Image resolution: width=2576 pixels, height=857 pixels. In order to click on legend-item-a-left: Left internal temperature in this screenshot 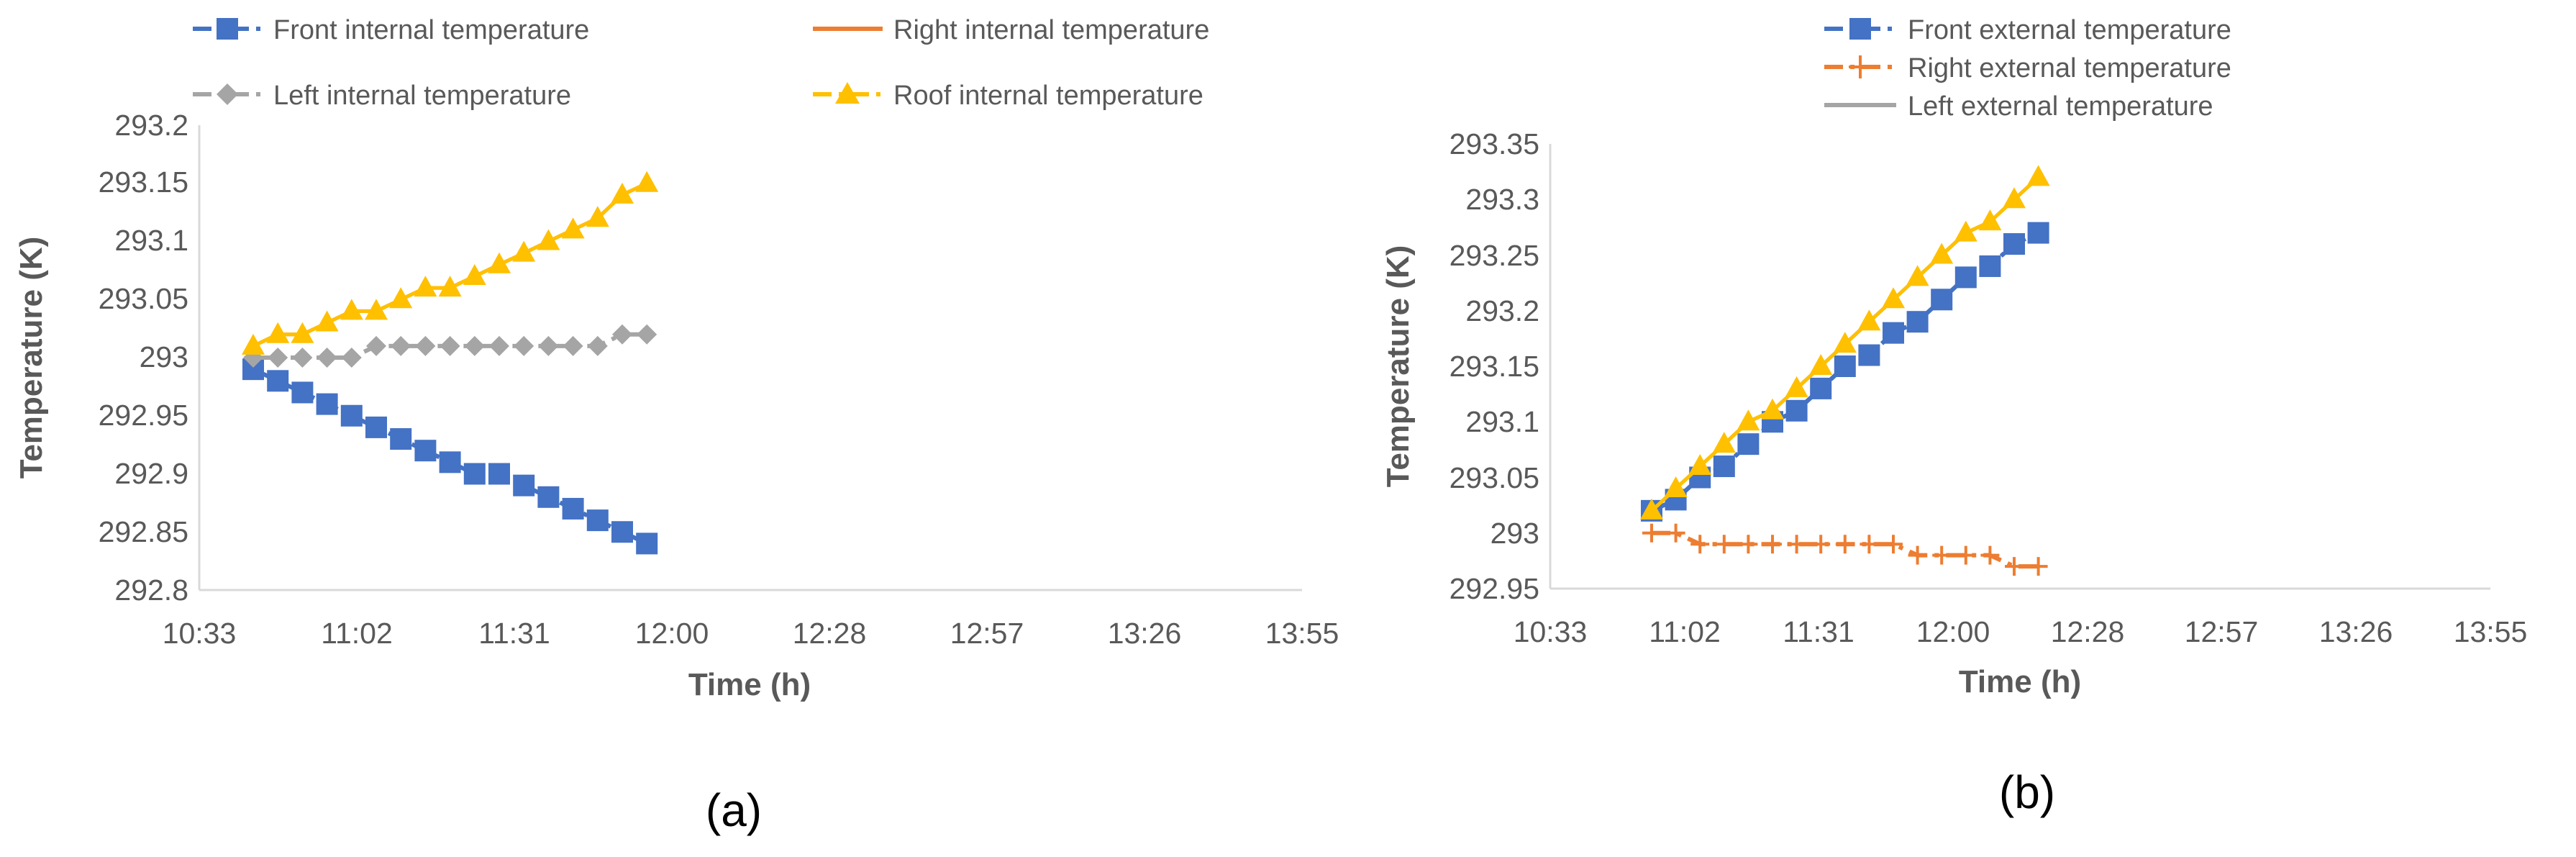, I will do `click(382, 96)`.